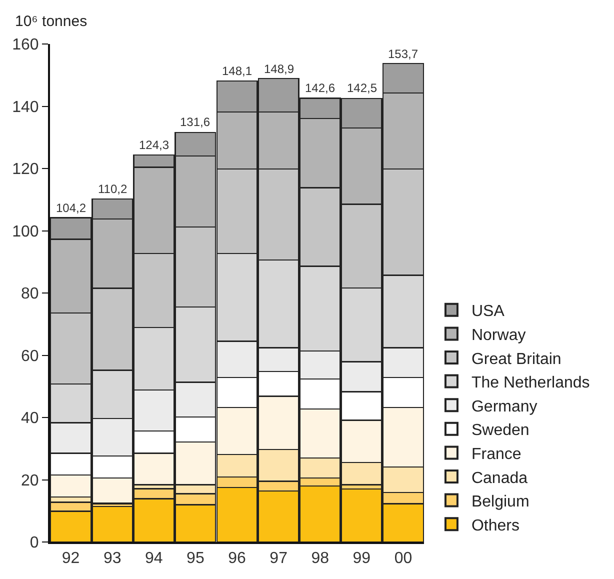 This screenshot has width=614, height=579. What do you see at coordinates (71, 559) in the screenshot?
I see `x-tick-label: 92` at bounding box center [71, 559].